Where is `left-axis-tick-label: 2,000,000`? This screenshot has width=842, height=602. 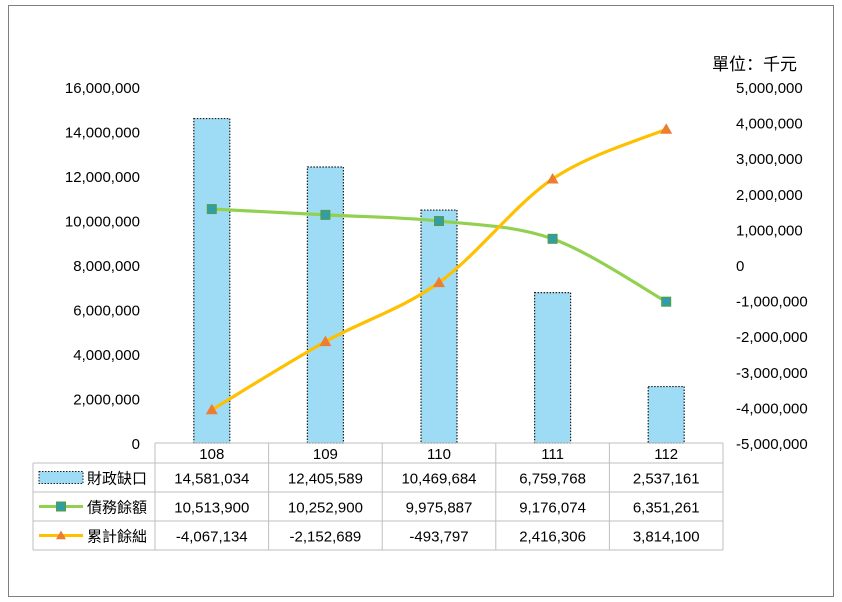
left-axis-tick-label: 2,000,000 is located at coordinates (106, 400).